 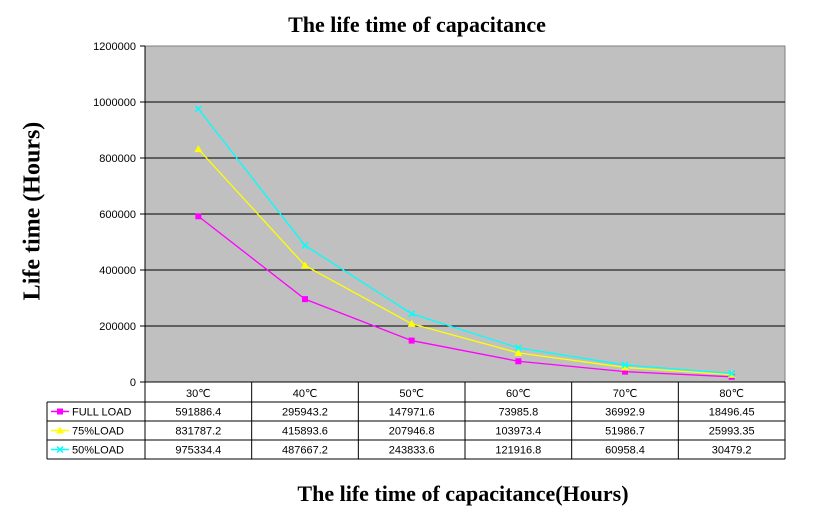 What do you see at coordinates (625, 451) in the screenshot?
I see `table-cell: 60958.4` at bounding box center [625, 451].